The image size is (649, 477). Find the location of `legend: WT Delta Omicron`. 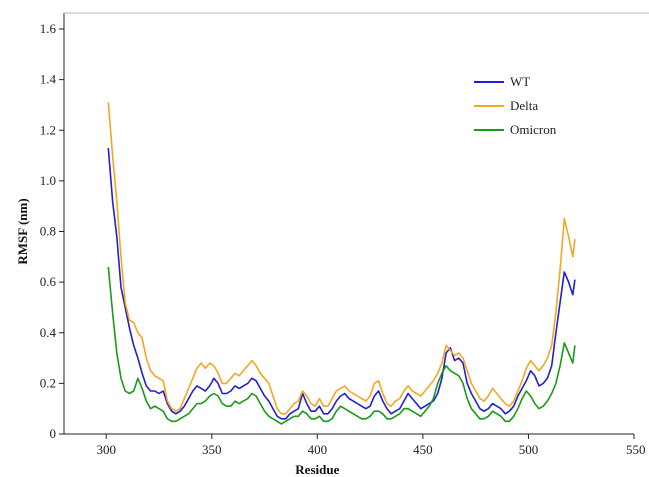

legend: WT Delta Omicron is located at coordinates (515, 105).